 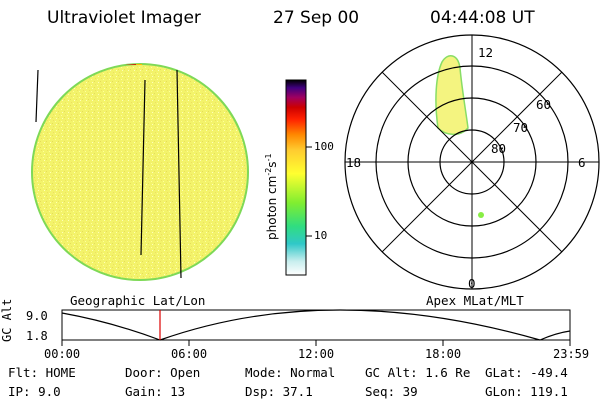 What do you see at coordinates (452, 95) in the screenshot?
I see `auroral-oval` at bounding box center [452, 95].